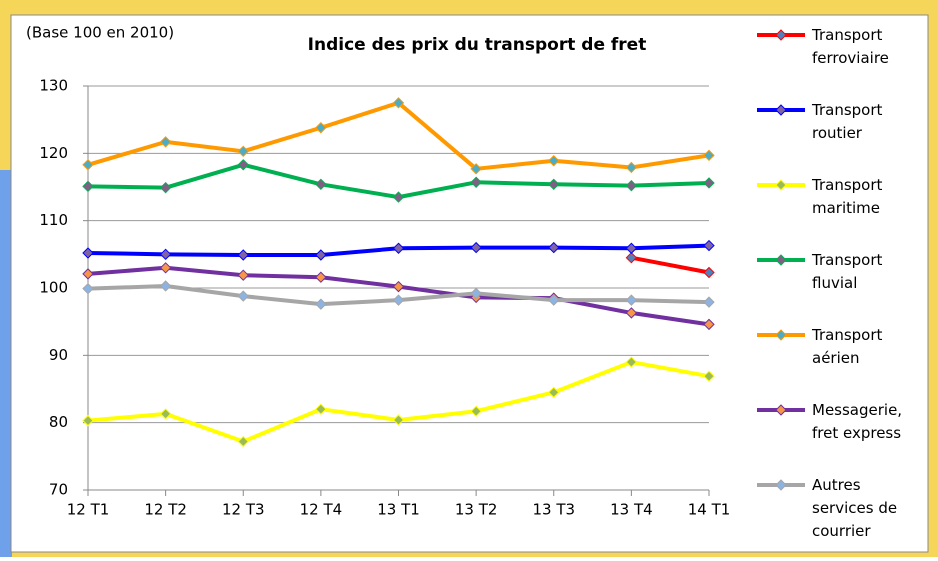 The height and width of the screenshot is (561, 938). What do you see at coordinates (846, 208) in the screenshot?
I see `legend-line-text: maritime` at bounding box center [846, 208].